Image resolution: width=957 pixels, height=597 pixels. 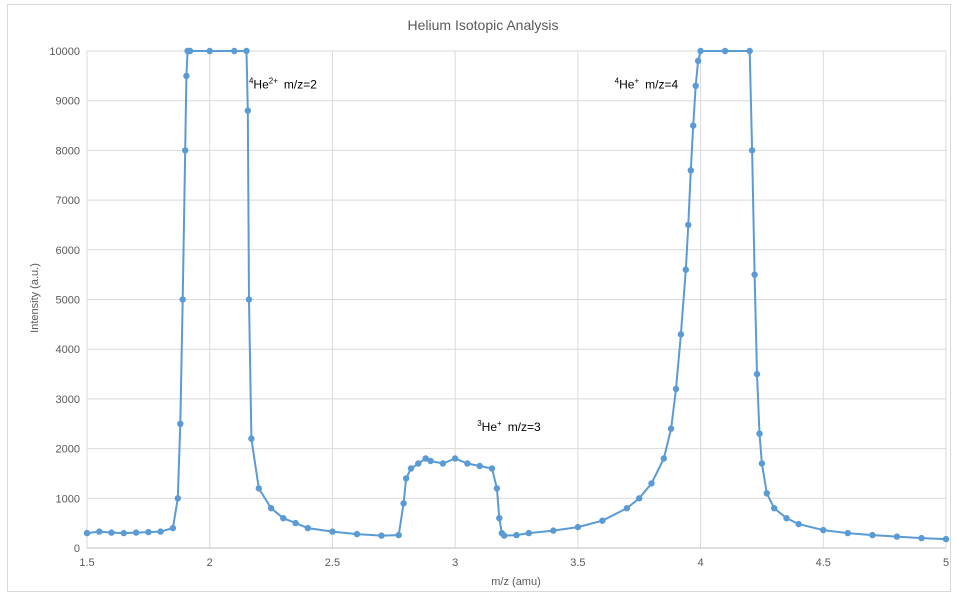 What do you see at coordinates (68, 450) in the screenshot?
I see `y-tick-label-2: 2000` at bounding box center [68, 450].